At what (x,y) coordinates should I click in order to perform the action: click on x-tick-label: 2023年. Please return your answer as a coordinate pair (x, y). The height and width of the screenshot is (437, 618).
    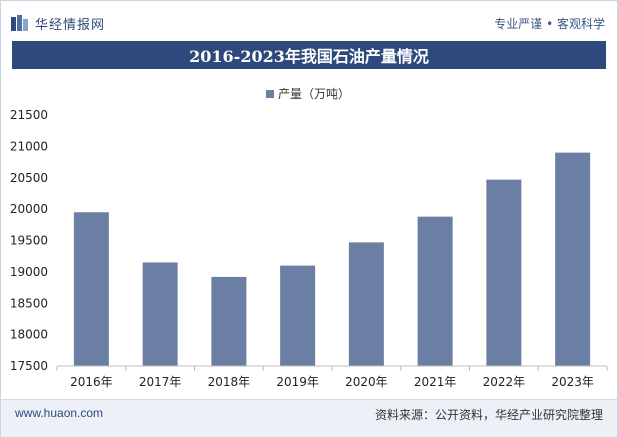
    Looking at the image, I should click on (572, 382).